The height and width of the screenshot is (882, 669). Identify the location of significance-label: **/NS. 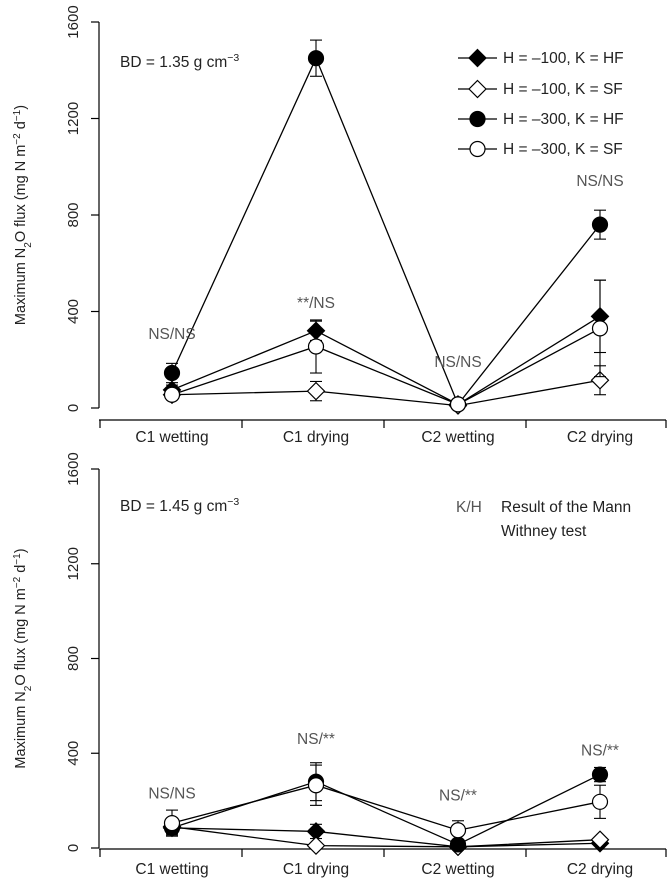
(316, 303).